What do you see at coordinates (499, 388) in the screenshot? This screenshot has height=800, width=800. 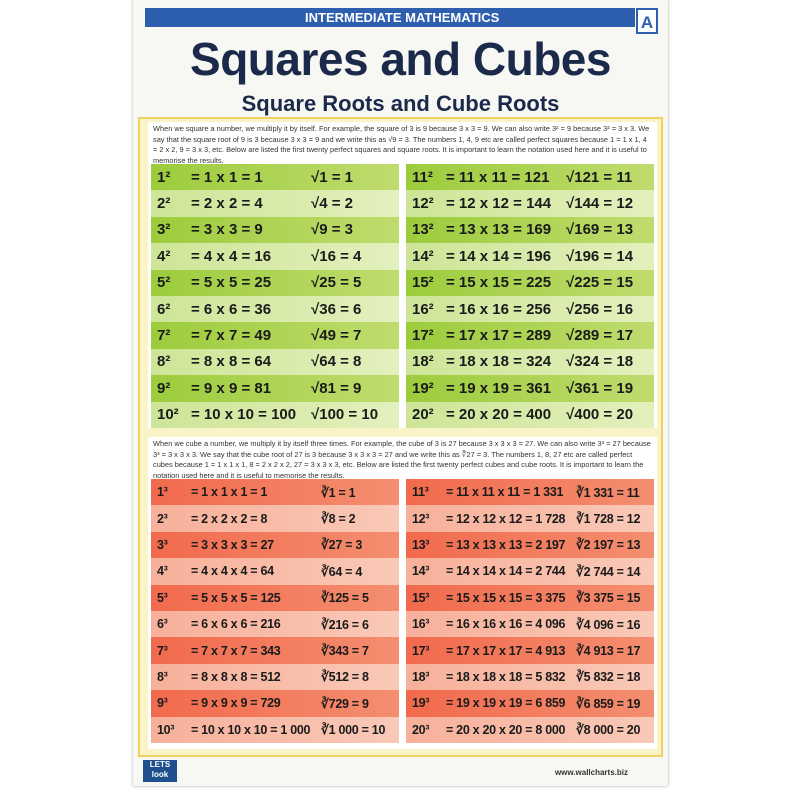 I see `product: = 19 x 19 = 361` at bounding box center [499, 388].